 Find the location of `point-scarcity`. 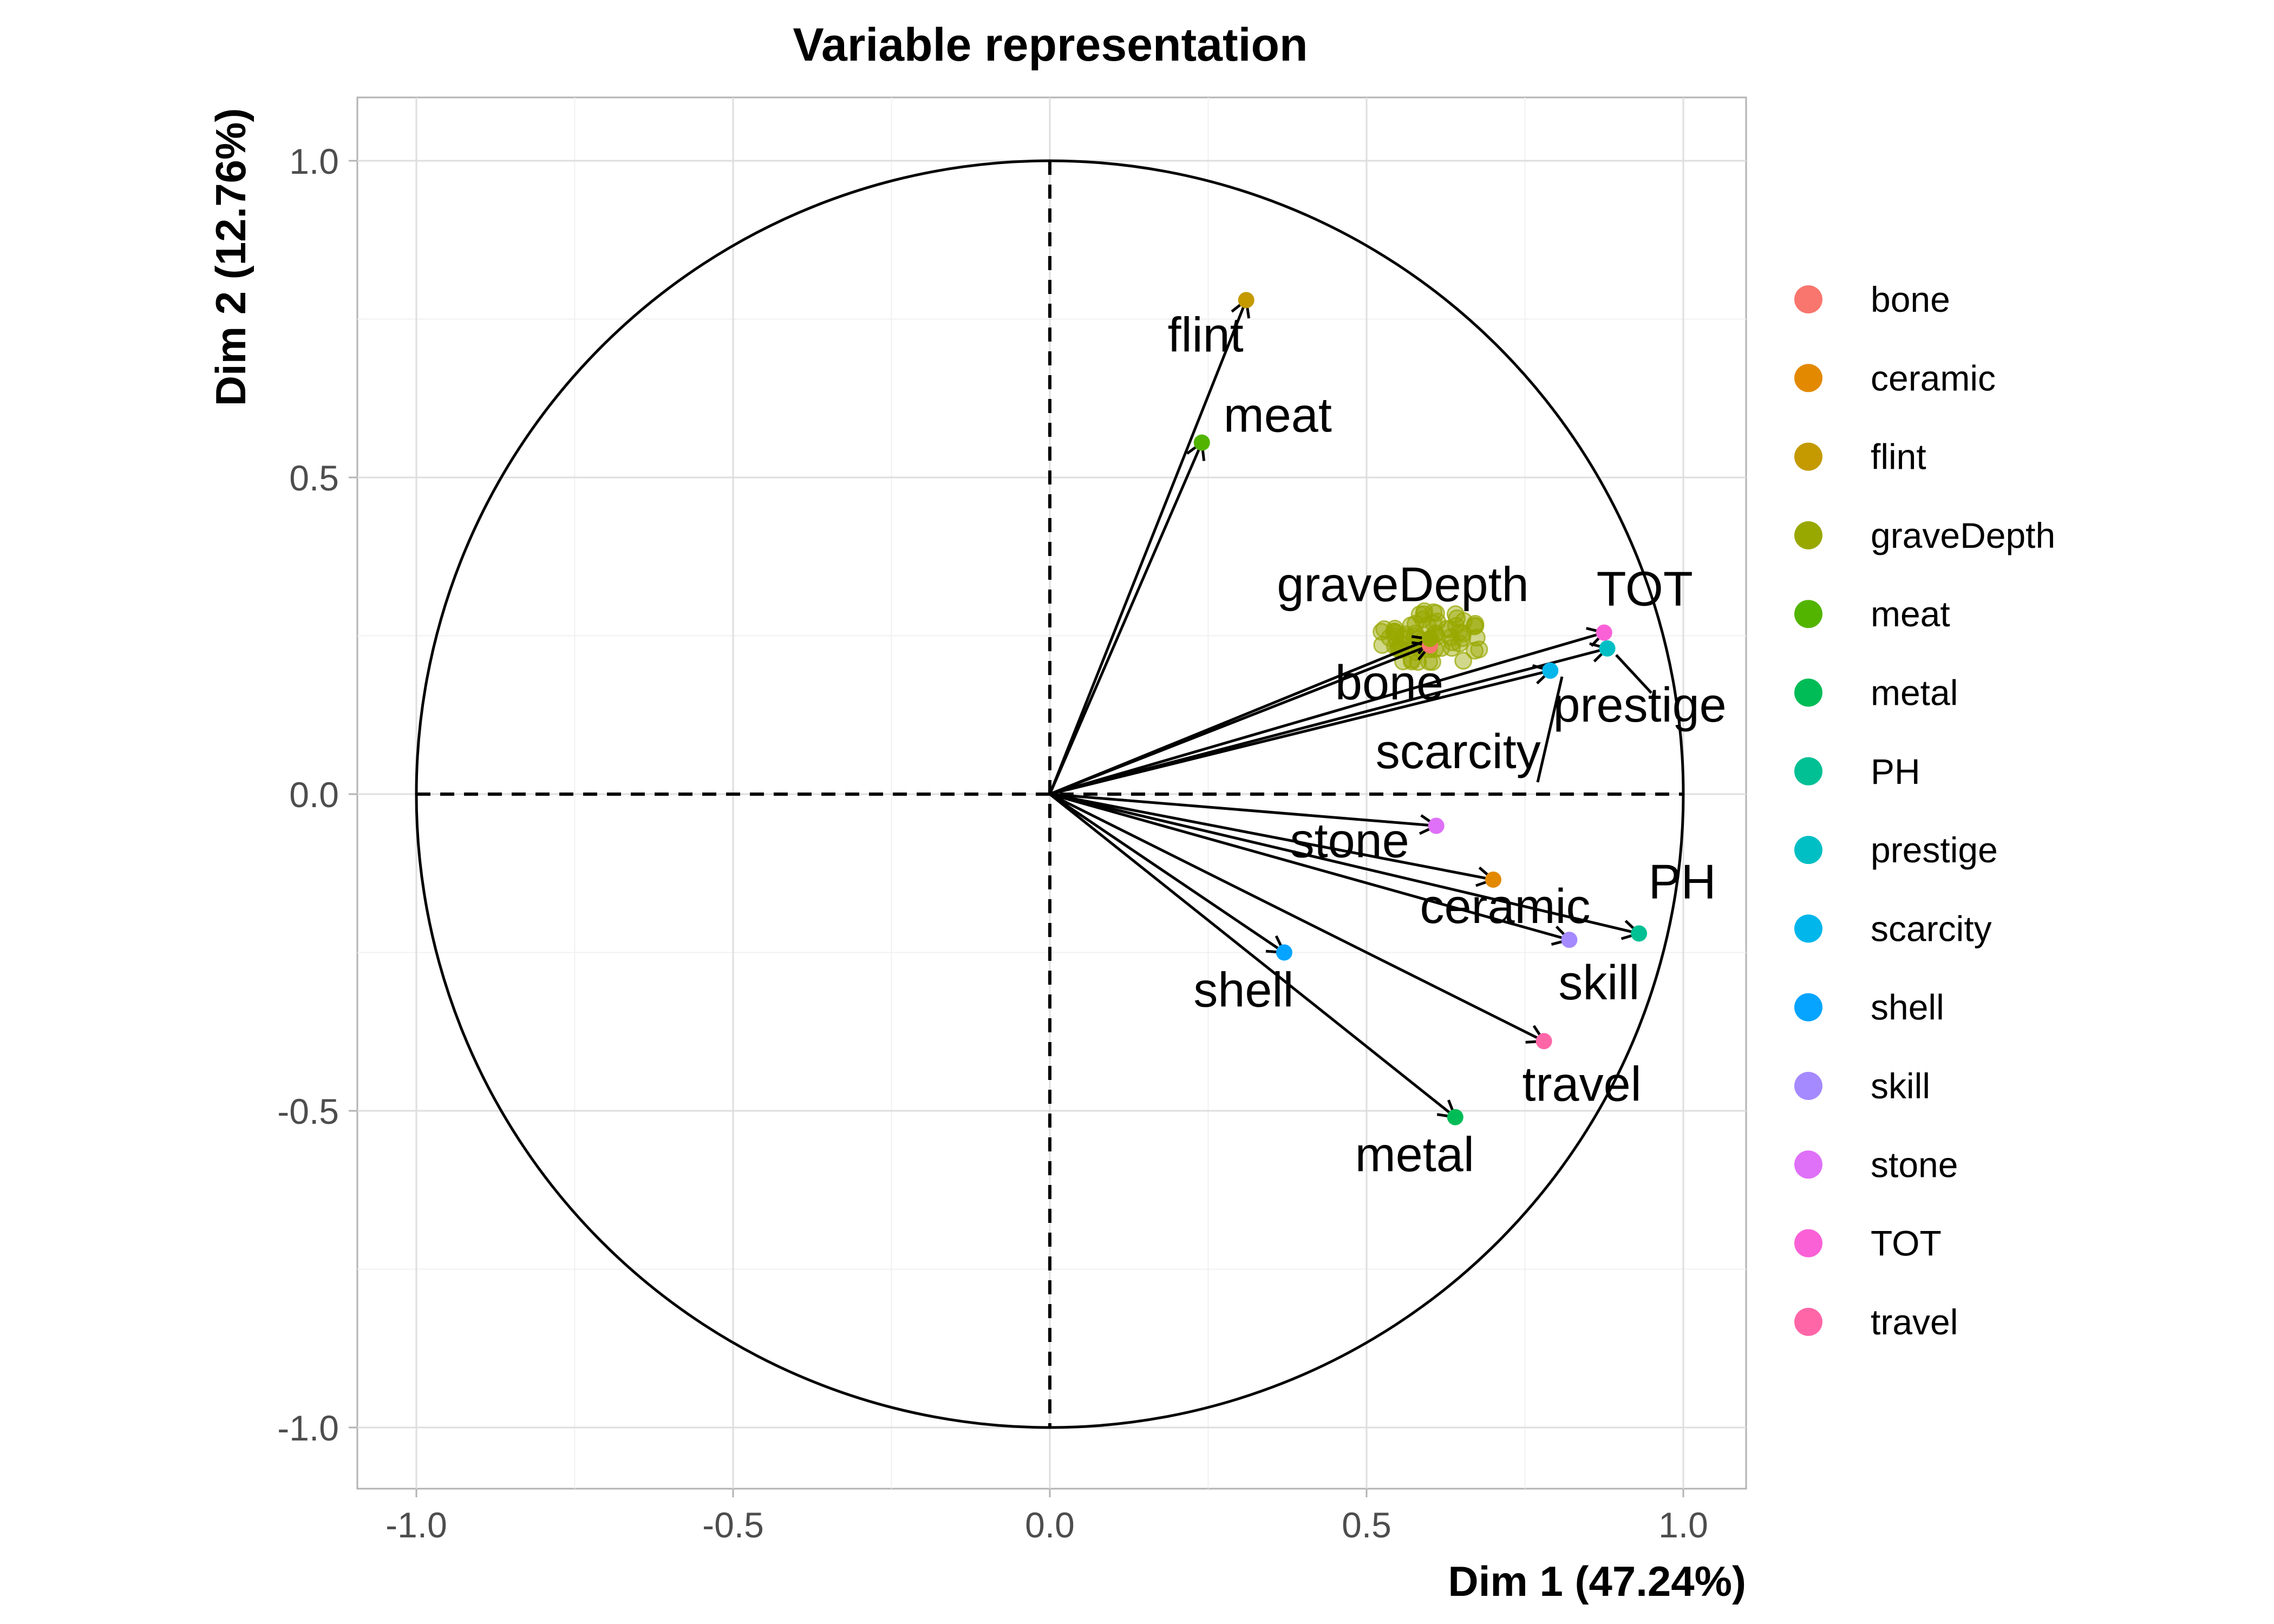

point-scarcity is located at coordinates (1551, 670).